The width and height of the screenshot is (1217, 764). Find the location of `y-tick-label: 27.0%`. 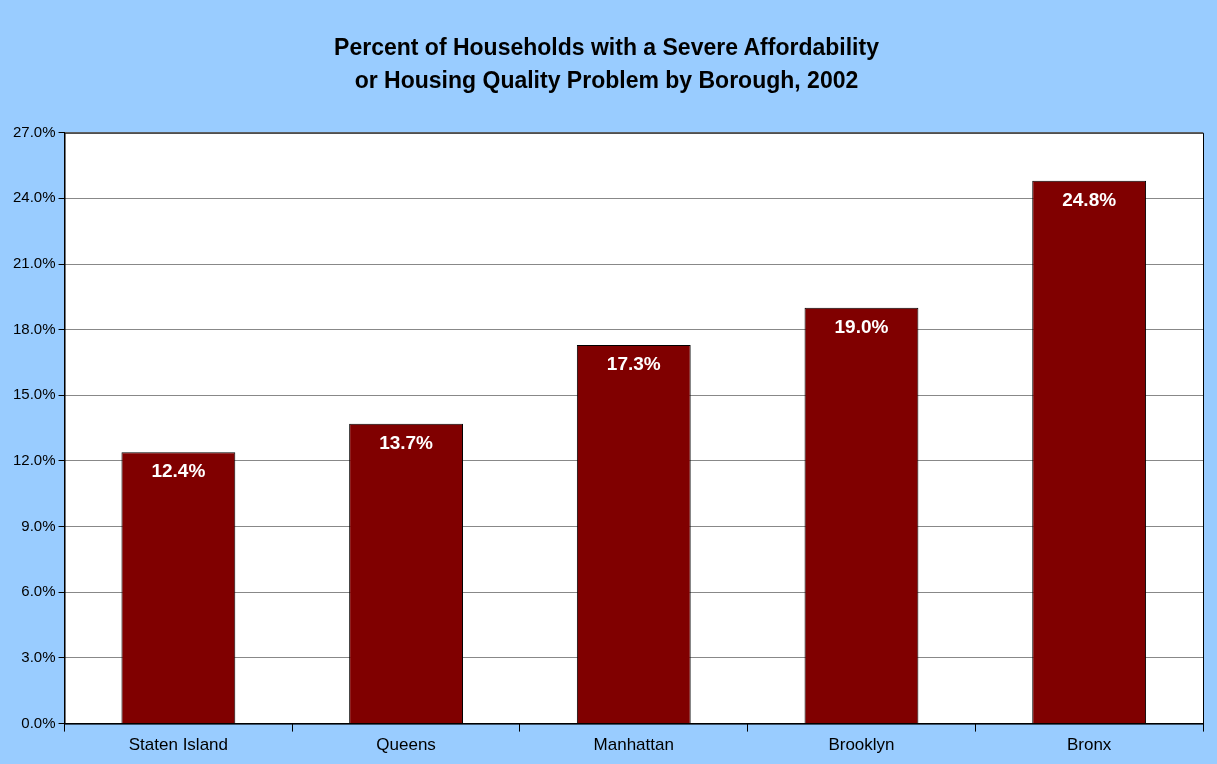

y-tick-label: 27.0% is located at coordinates (34, 131).